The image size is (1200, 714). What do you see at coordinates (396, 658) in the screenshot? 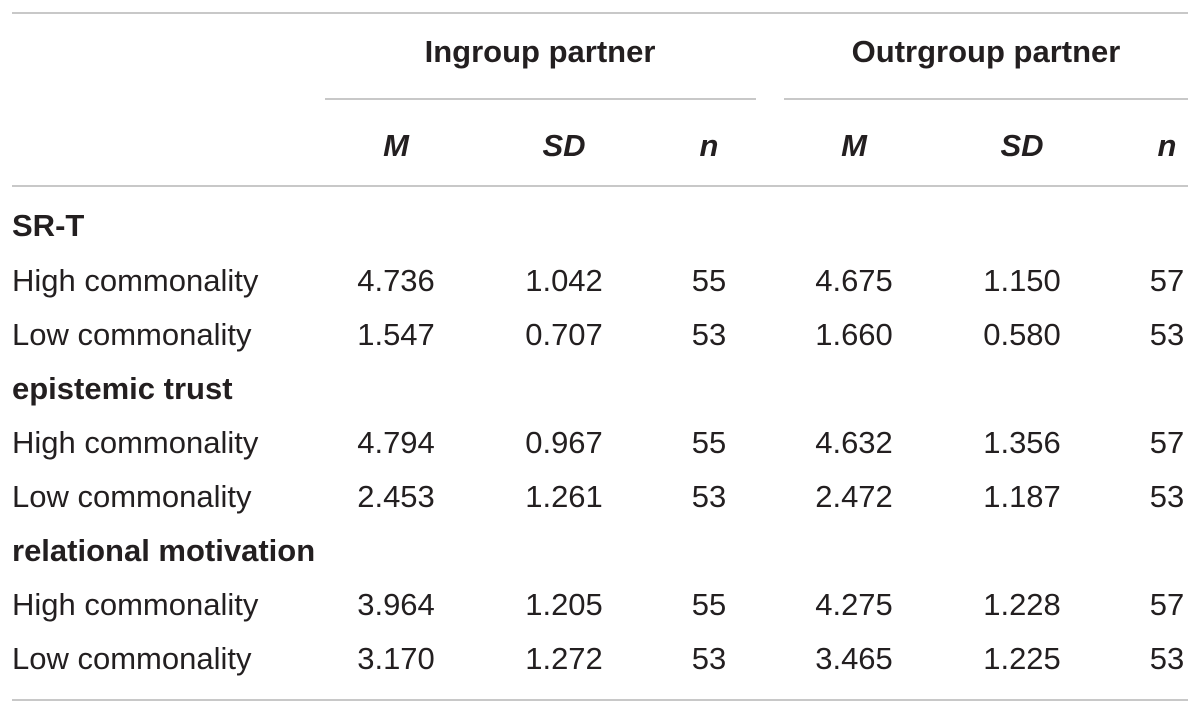
I see `cell-ingroup-m: 3.170` at bounding box center [396, 658].